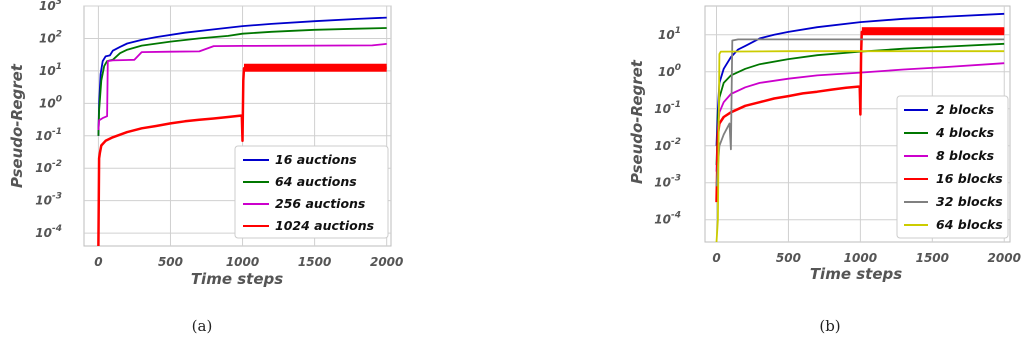  I want to click on chart-a-y-ticks: 10⁻⁴ 10⁻³ 10⁻² 10⁻¹ 10⁰ 10¹ 10² 103, so click(48, 120).